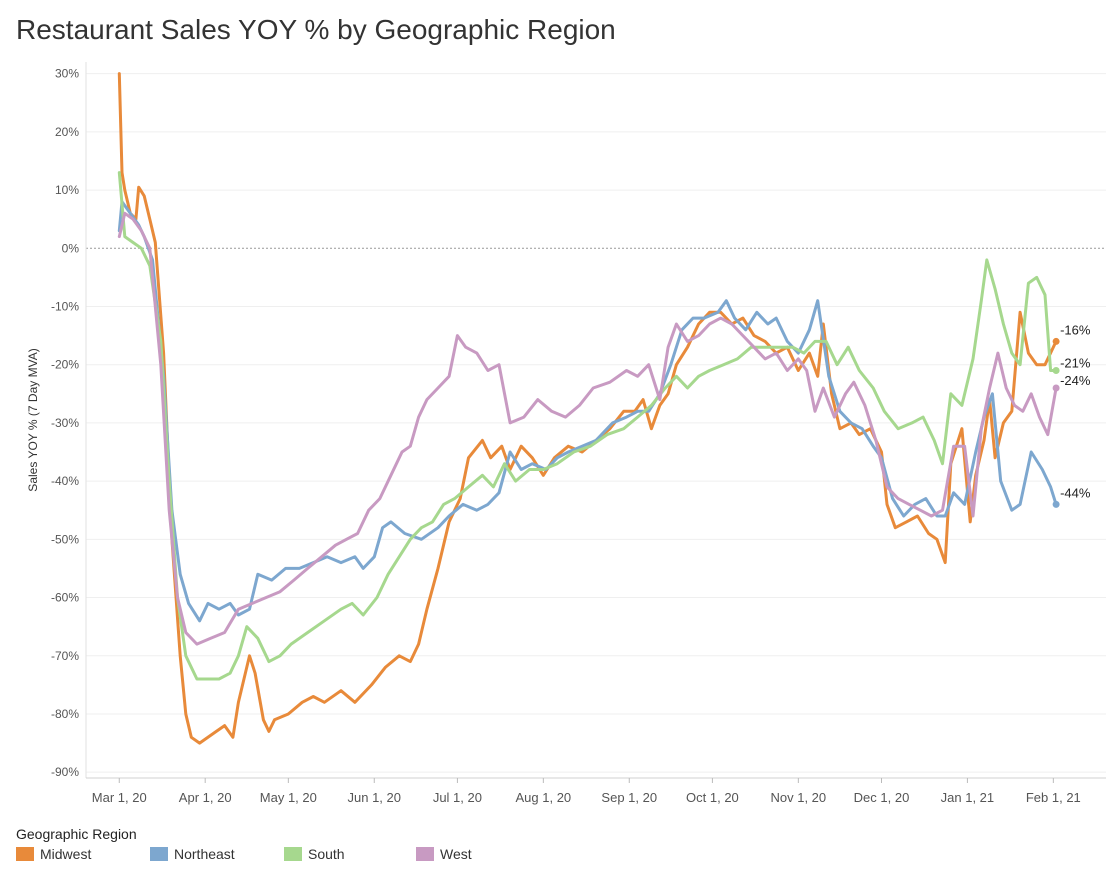  Describe the element at coordinates (205, 797) in the screenshot. I see `x-tick-label: Apr 1, 20` at that location.